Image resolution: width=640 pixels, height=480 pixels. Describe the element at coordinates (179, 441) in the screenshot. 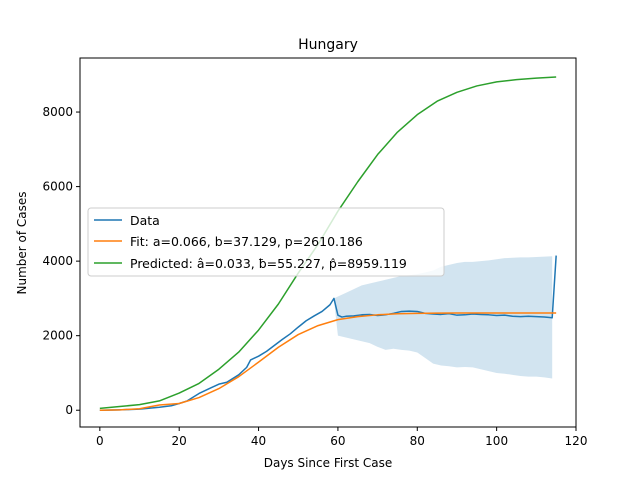

I see `x-tick-label: 20` at that location.